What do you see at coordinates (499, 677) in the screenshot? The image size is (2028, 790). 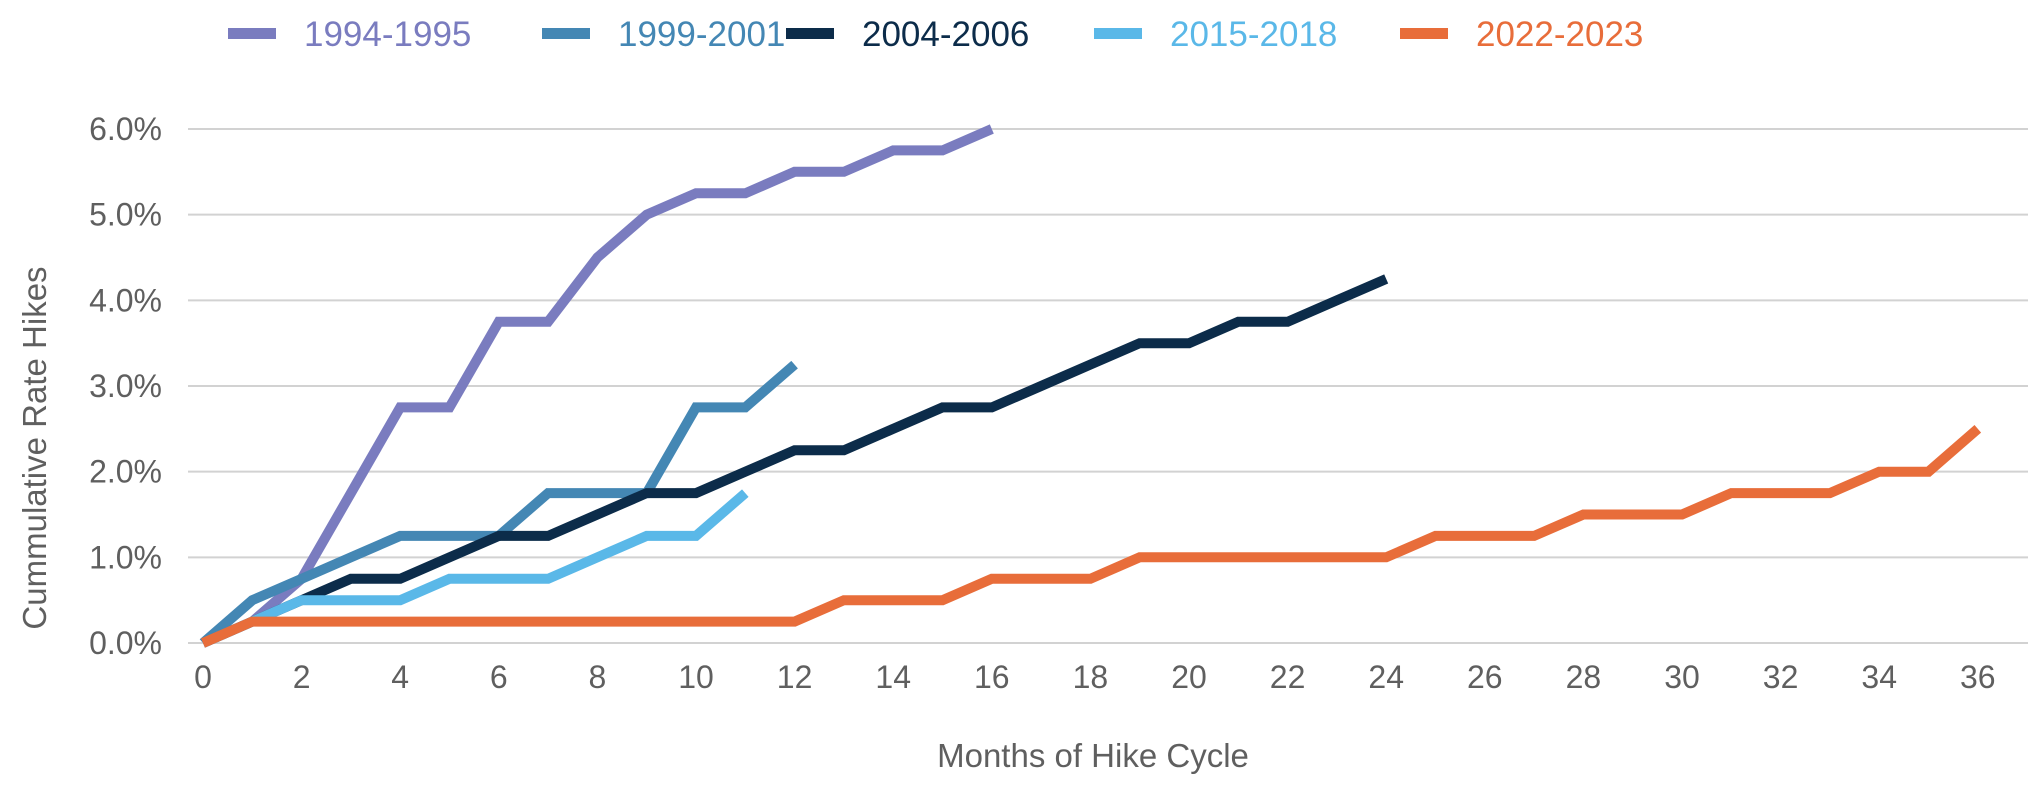 I see `x-tick-label: 6` at bounding box center [499, 677].